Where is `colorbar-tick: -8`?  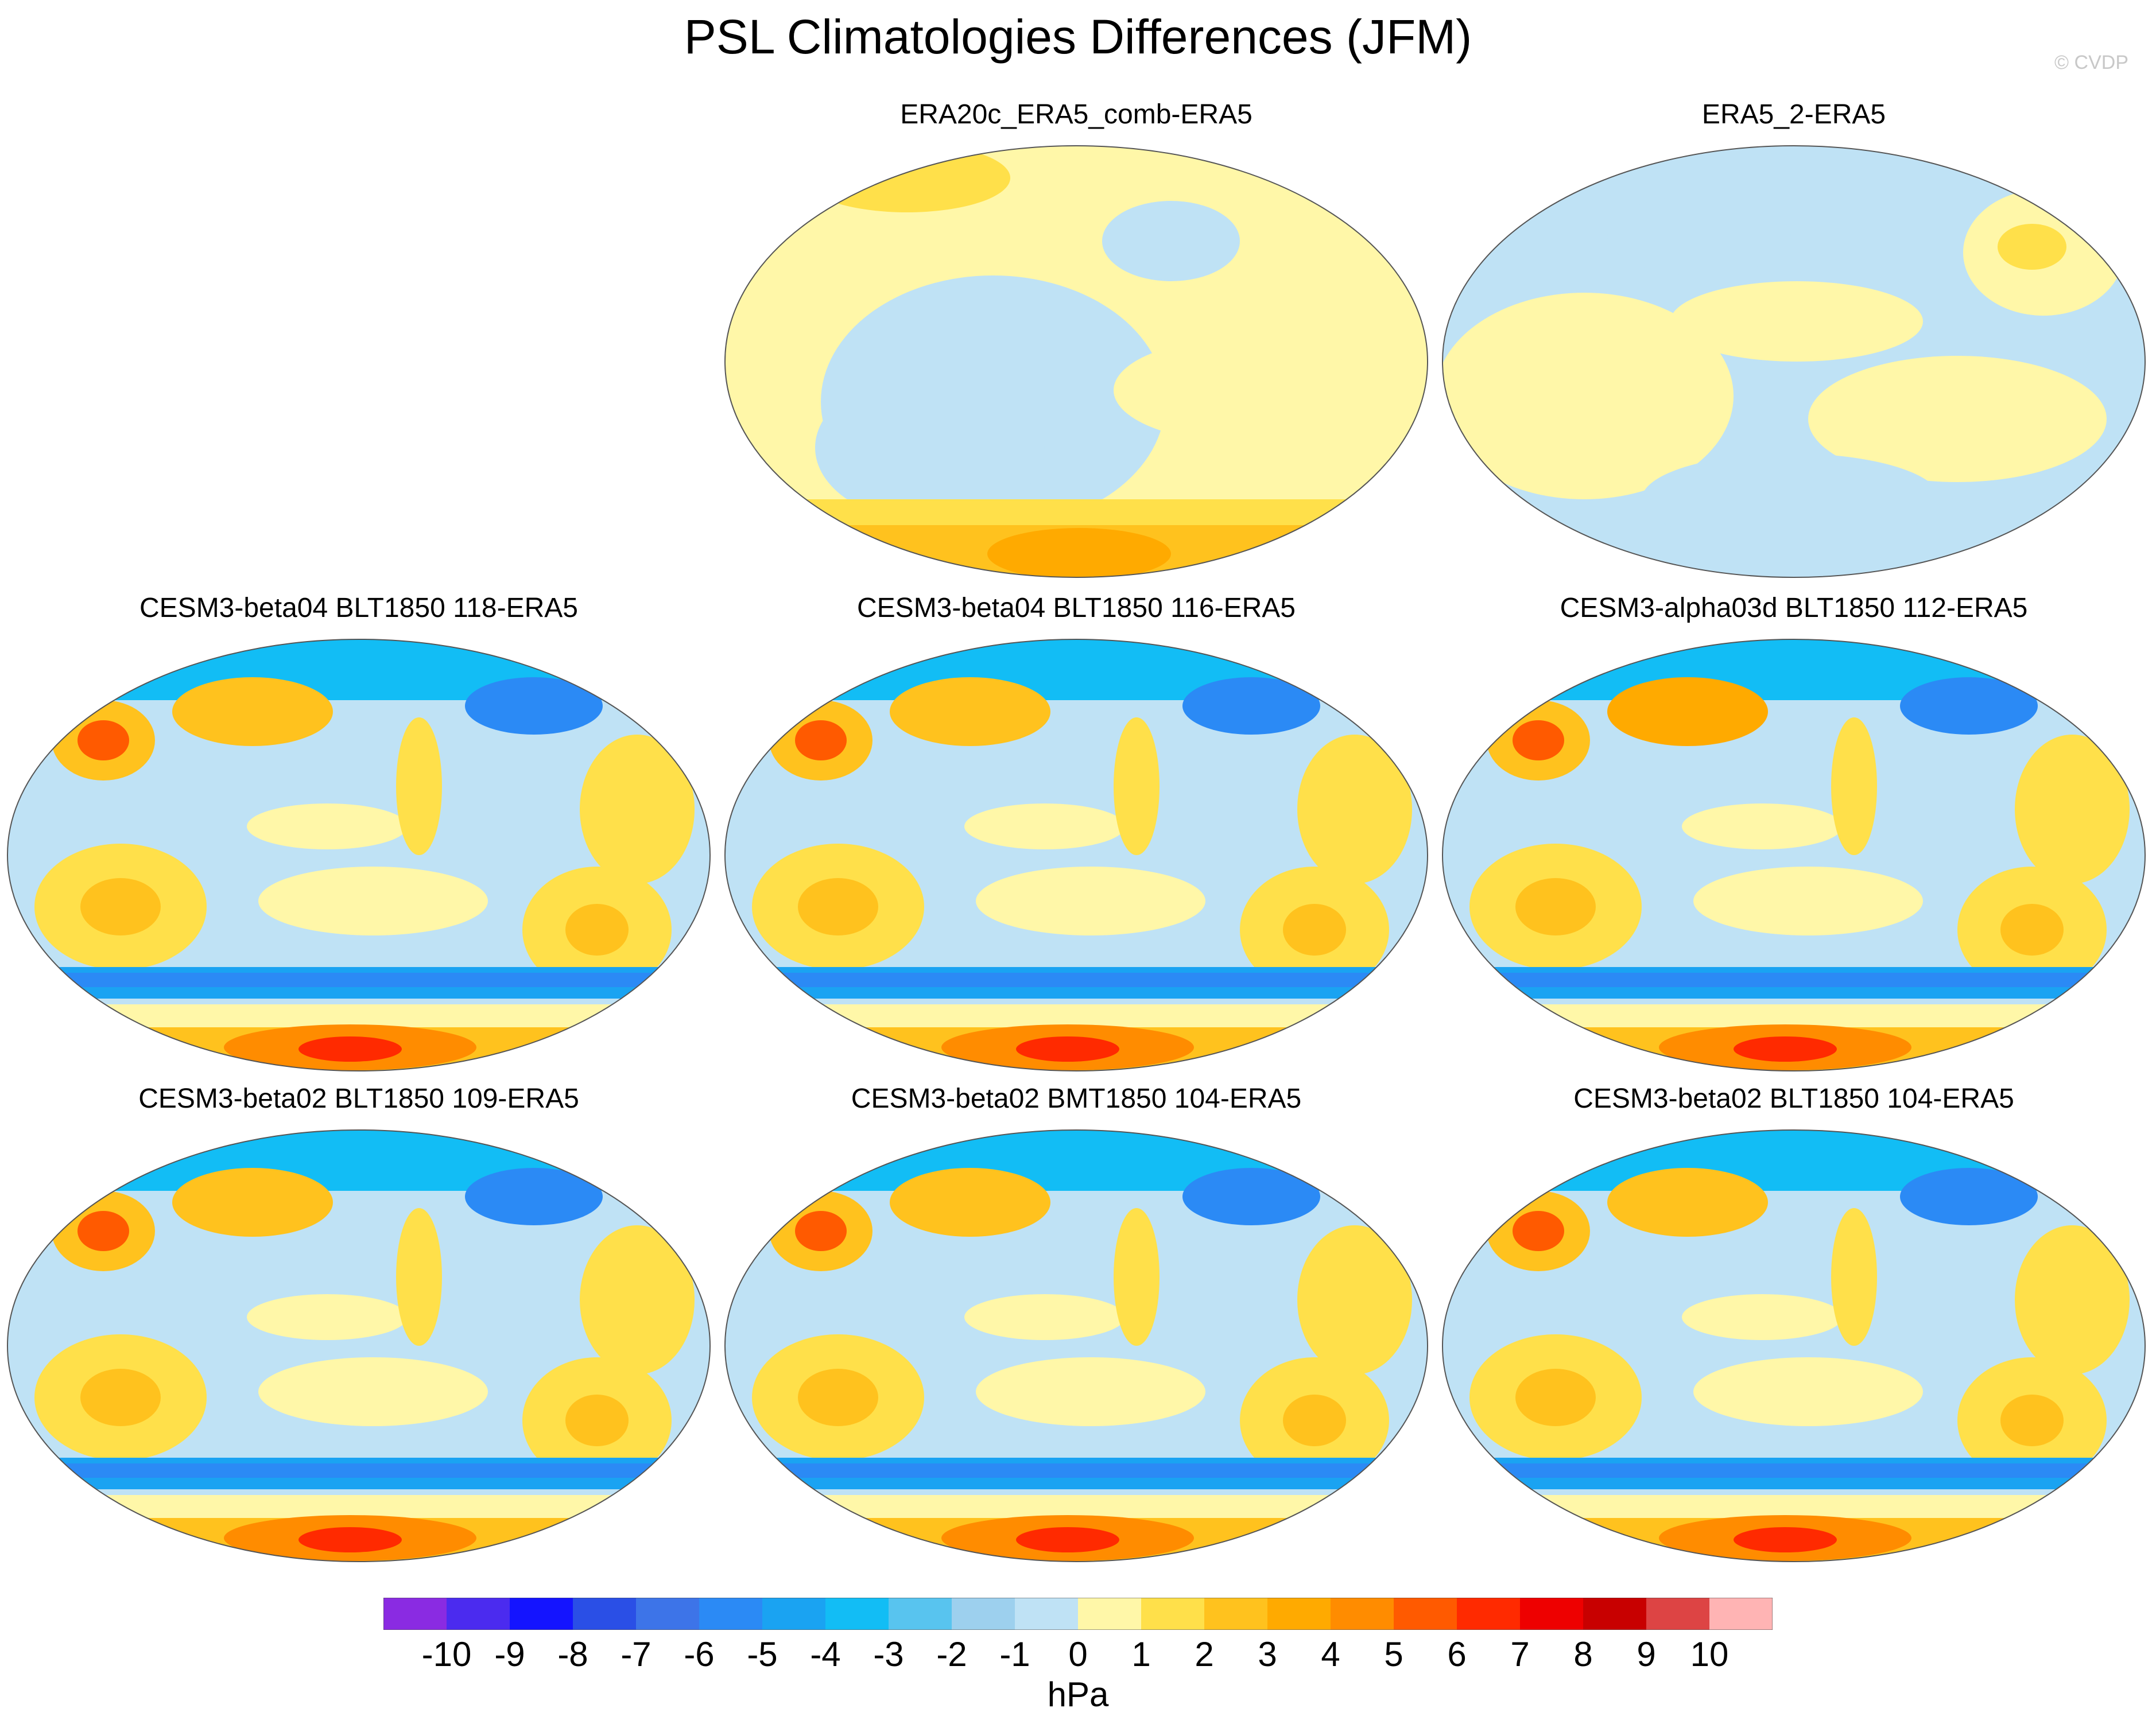
colorbar-tick: -8 is located at coordinates (572, 1654).